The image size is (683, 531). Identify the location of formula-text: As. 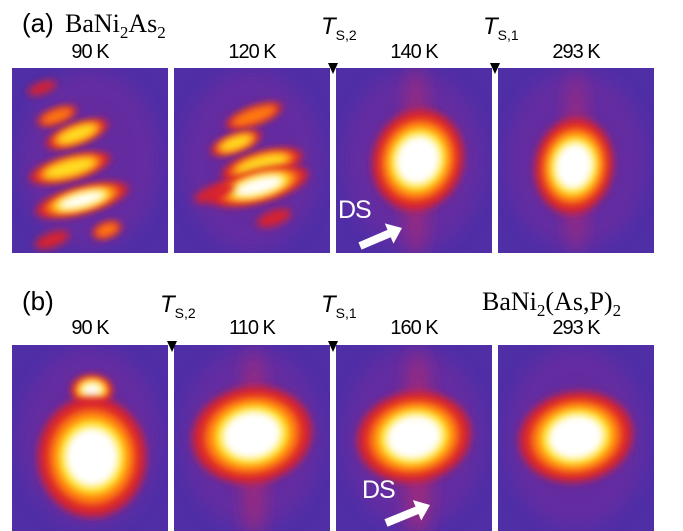
(142, 23).